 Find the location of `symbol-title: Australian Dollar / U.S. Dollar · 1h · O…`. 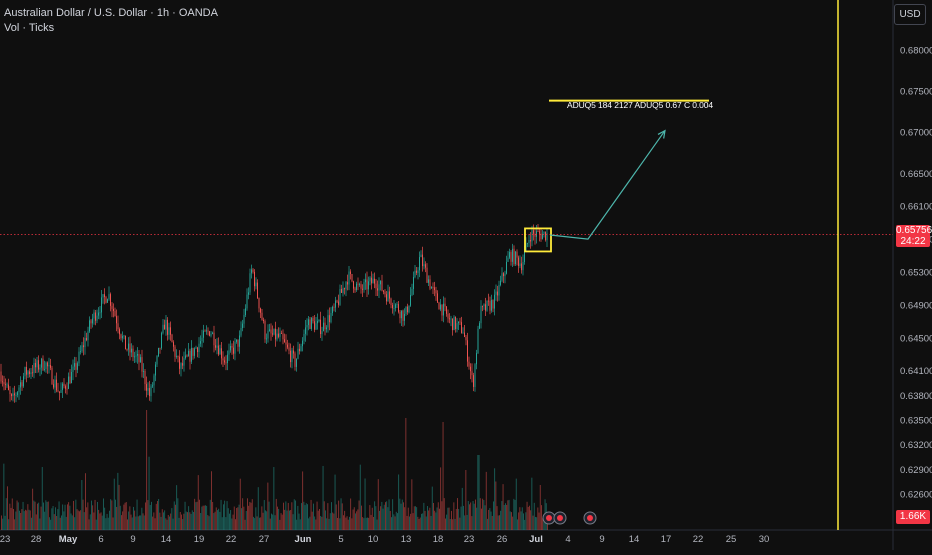

symbol-title: Australian Dollar / U.S. Dollar · 1h · O… is located at coordinates (111, 13).